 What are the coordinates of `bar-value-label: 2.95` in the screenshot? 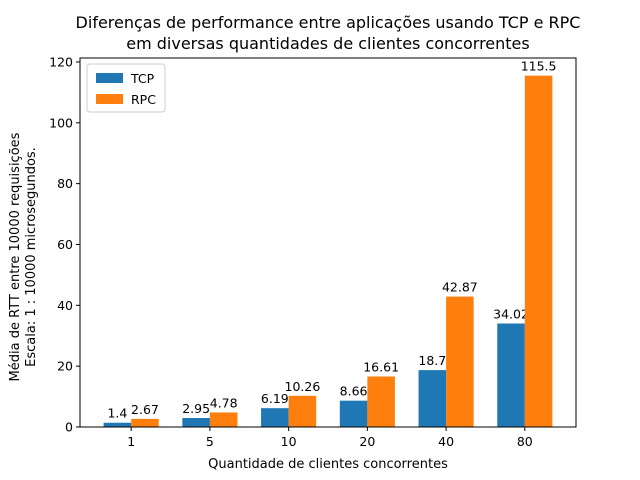 It's located at (196, 408).